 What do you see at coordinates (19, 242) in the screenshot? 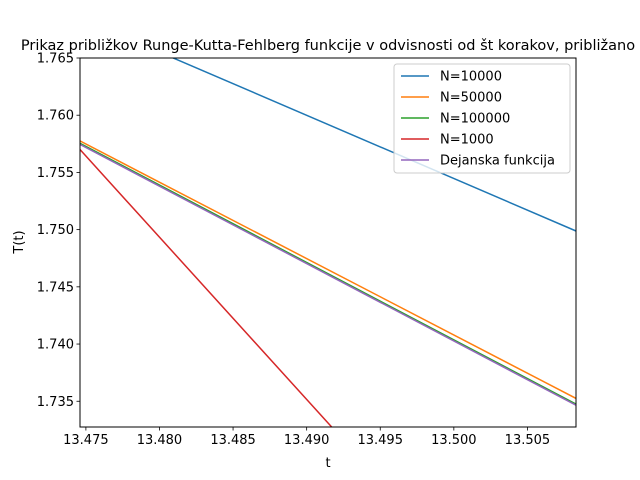
I see `y-axis-label: T(t)` at bounding box center [19, 242].